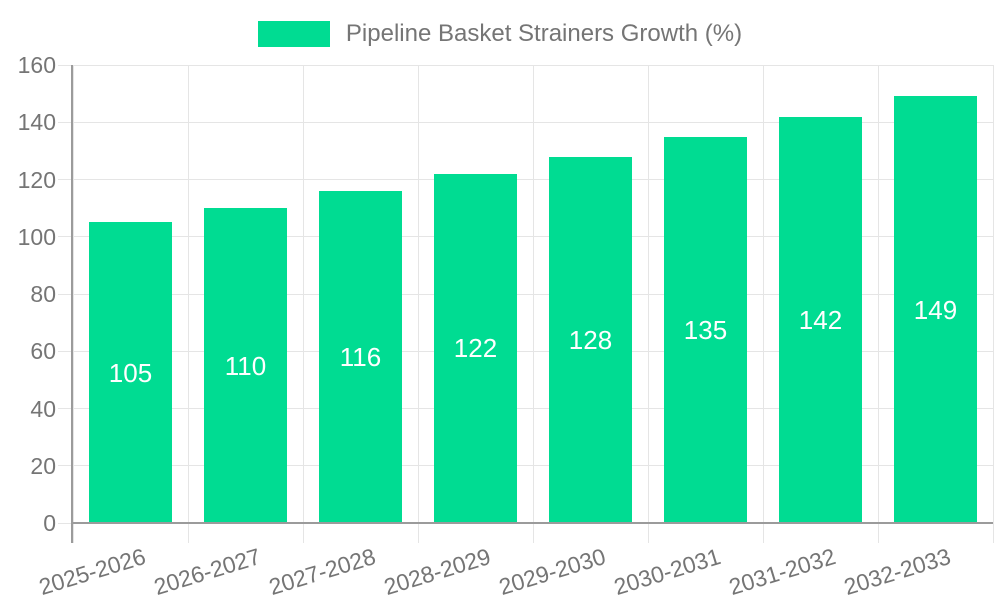 The width and height of the screenshot is (1000, 600). What do you see at coordinates (36, 65) in the screenshot?
I see `y-tick-label: 160` at bounding box center [36, 65].